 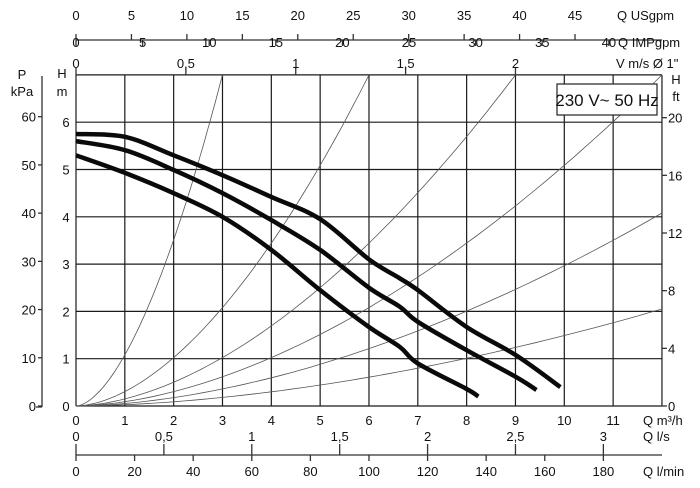 I want to click on feet-axis-label-h: H, so click(x=675, y=79).